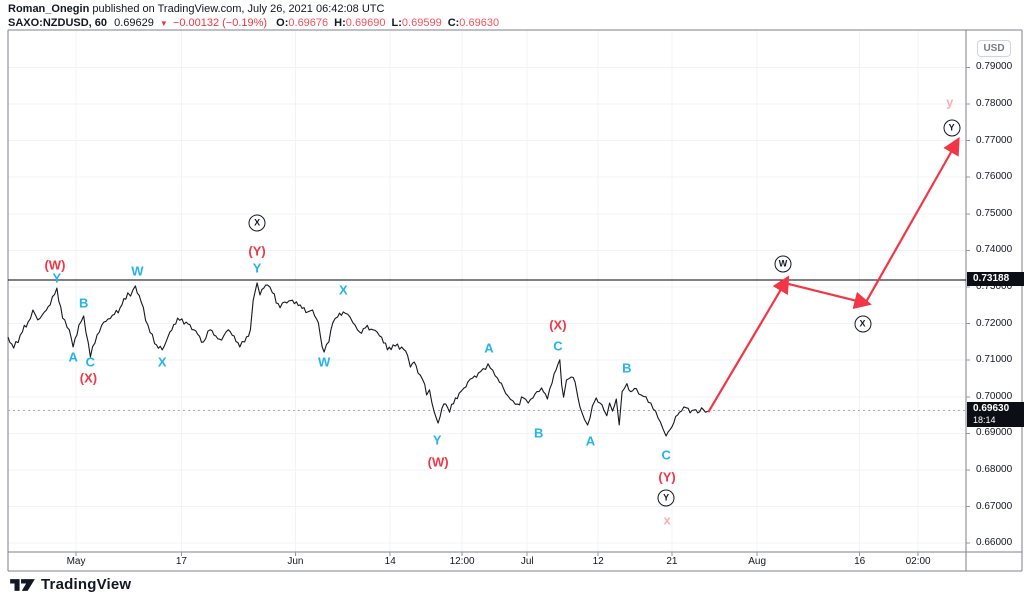  Describe the element at coordinates (462, 561) in the screenshot. I see `time-tick-label: 12:00` at that location.